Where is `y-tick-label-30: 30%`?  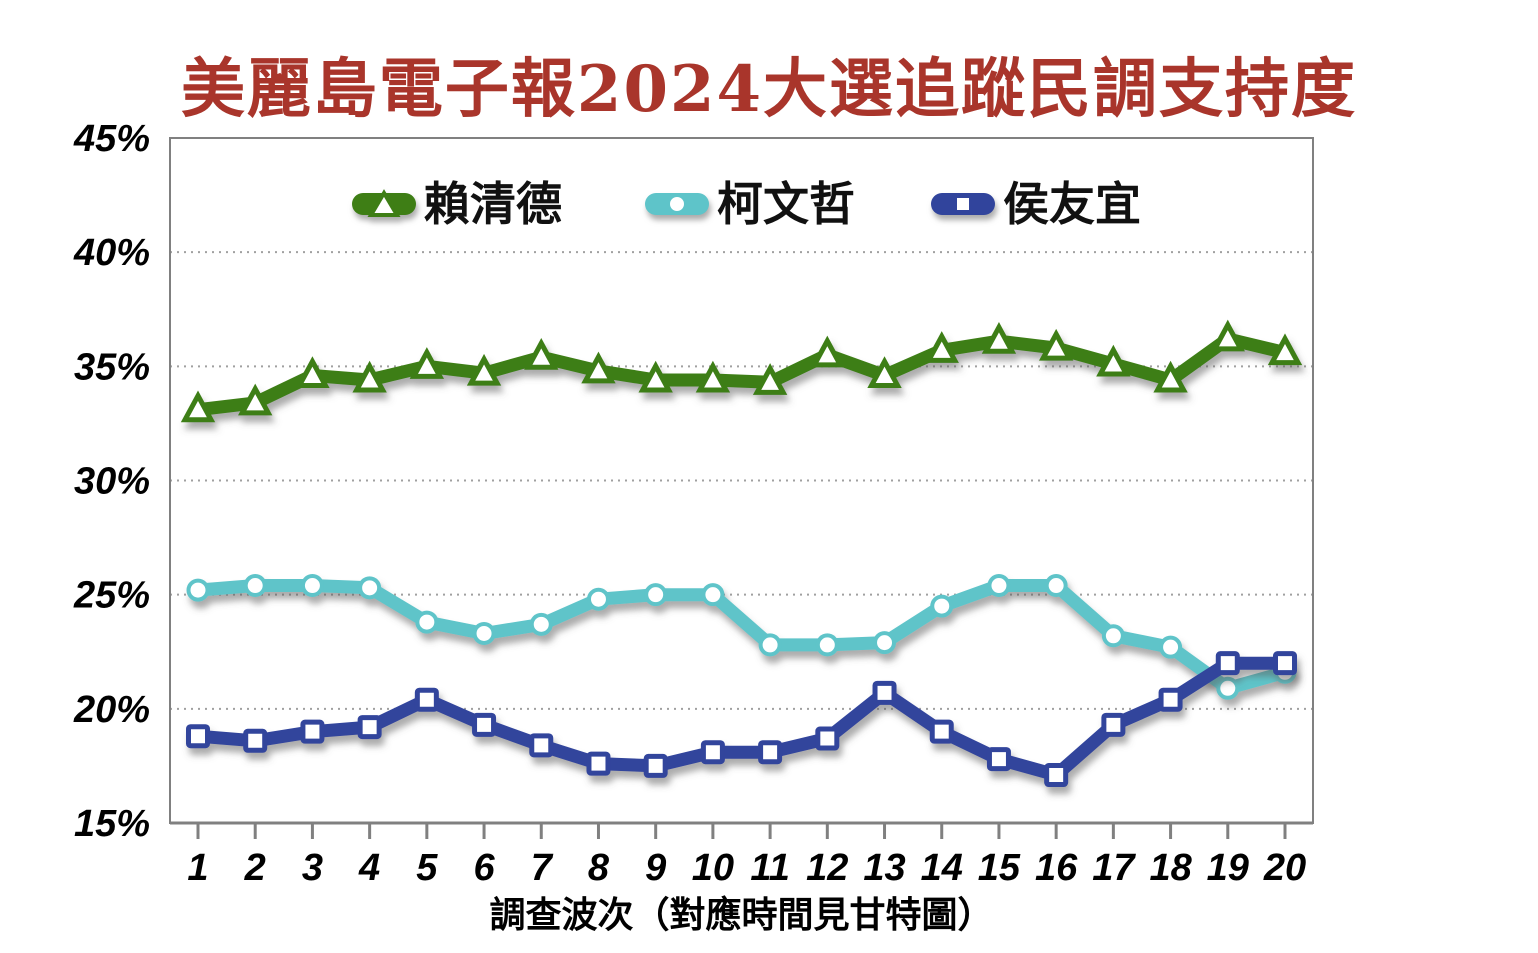 y-tick-label-30: 30% is located at coordinates (112, 482).